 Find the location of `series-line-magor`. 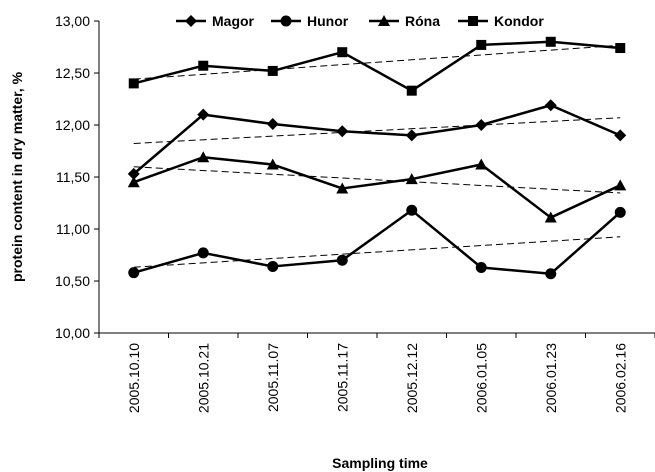

series-line-magor is located at coordinates (376, 139).